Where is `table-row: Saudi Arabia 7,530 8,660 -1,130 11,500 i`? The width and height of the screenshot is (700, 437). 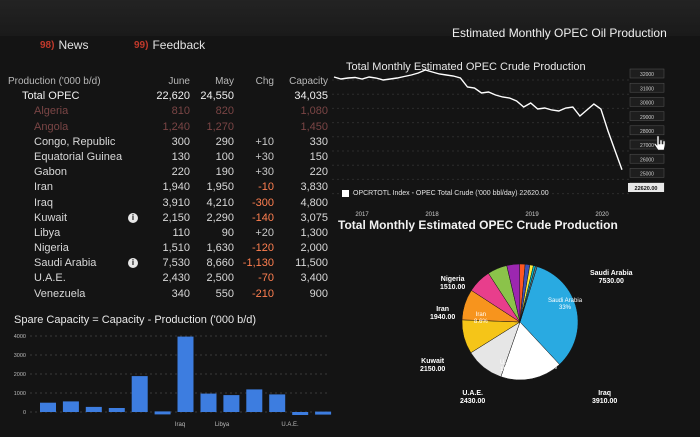
table-row: Saudi Arabia 7,530 8,660 -1,130 11,500 i is located at coordinates (178, 263).